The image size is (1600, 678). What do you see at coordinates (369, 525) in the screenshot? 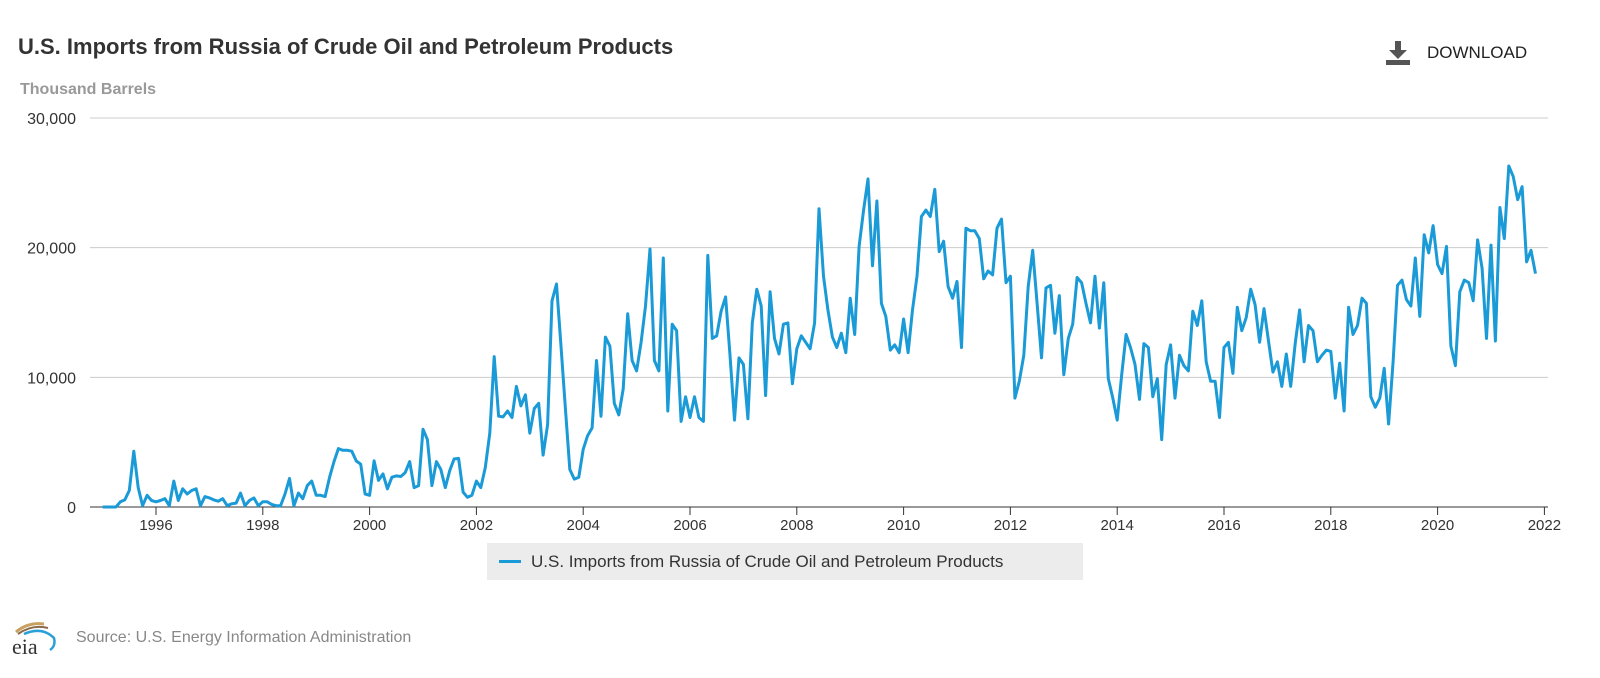
I see `x-tick-label: 2000` at bounding box center [369, 525].